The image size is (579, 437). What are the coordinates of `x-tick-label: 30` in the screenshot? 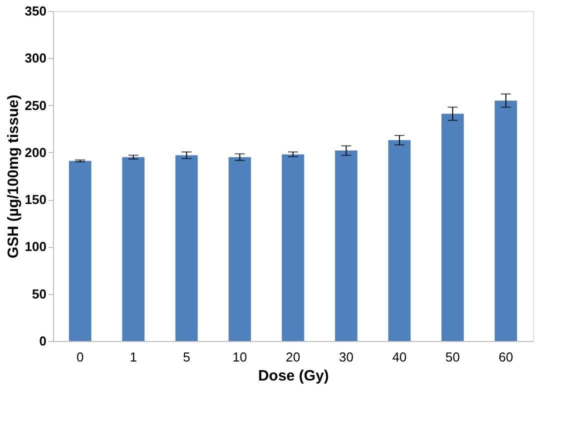 It's located at (346, 357).